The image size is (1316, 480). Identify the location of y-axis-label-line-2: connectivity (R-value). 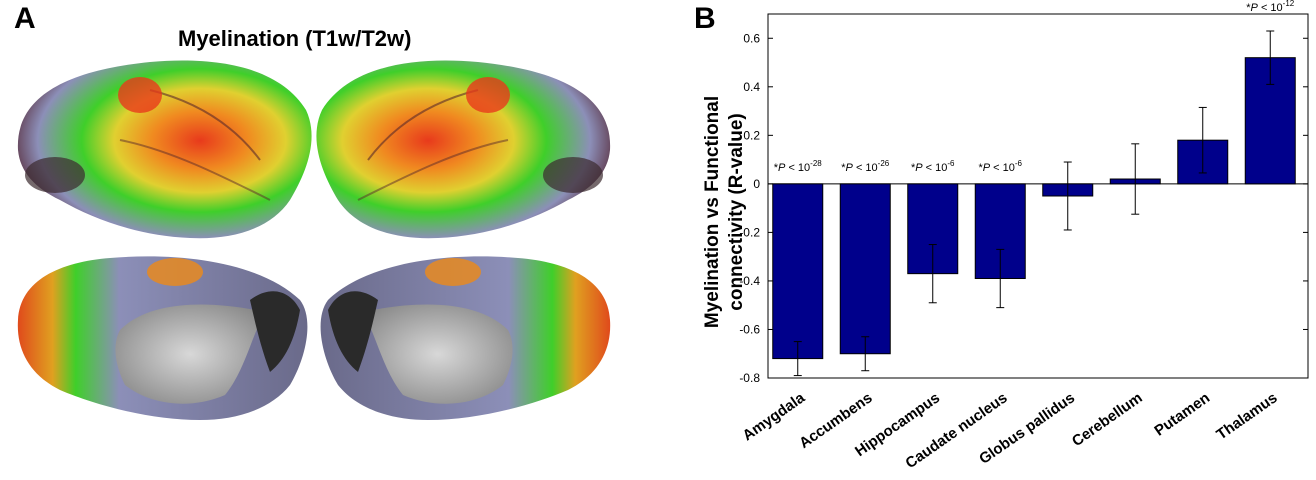
(736, 211).